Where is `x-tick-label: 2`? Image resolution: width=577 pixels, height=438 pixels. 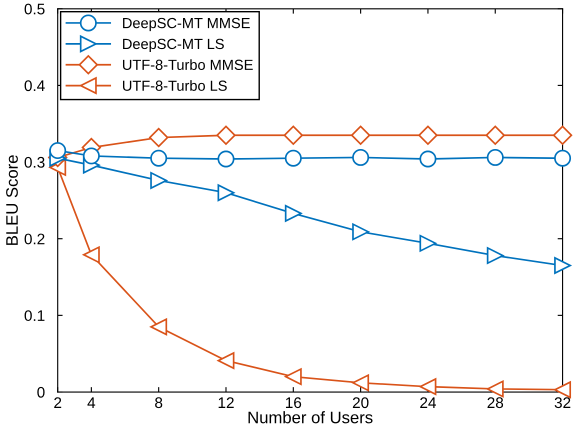 x-tick-label: 2 is located at coordinates (58, 402).